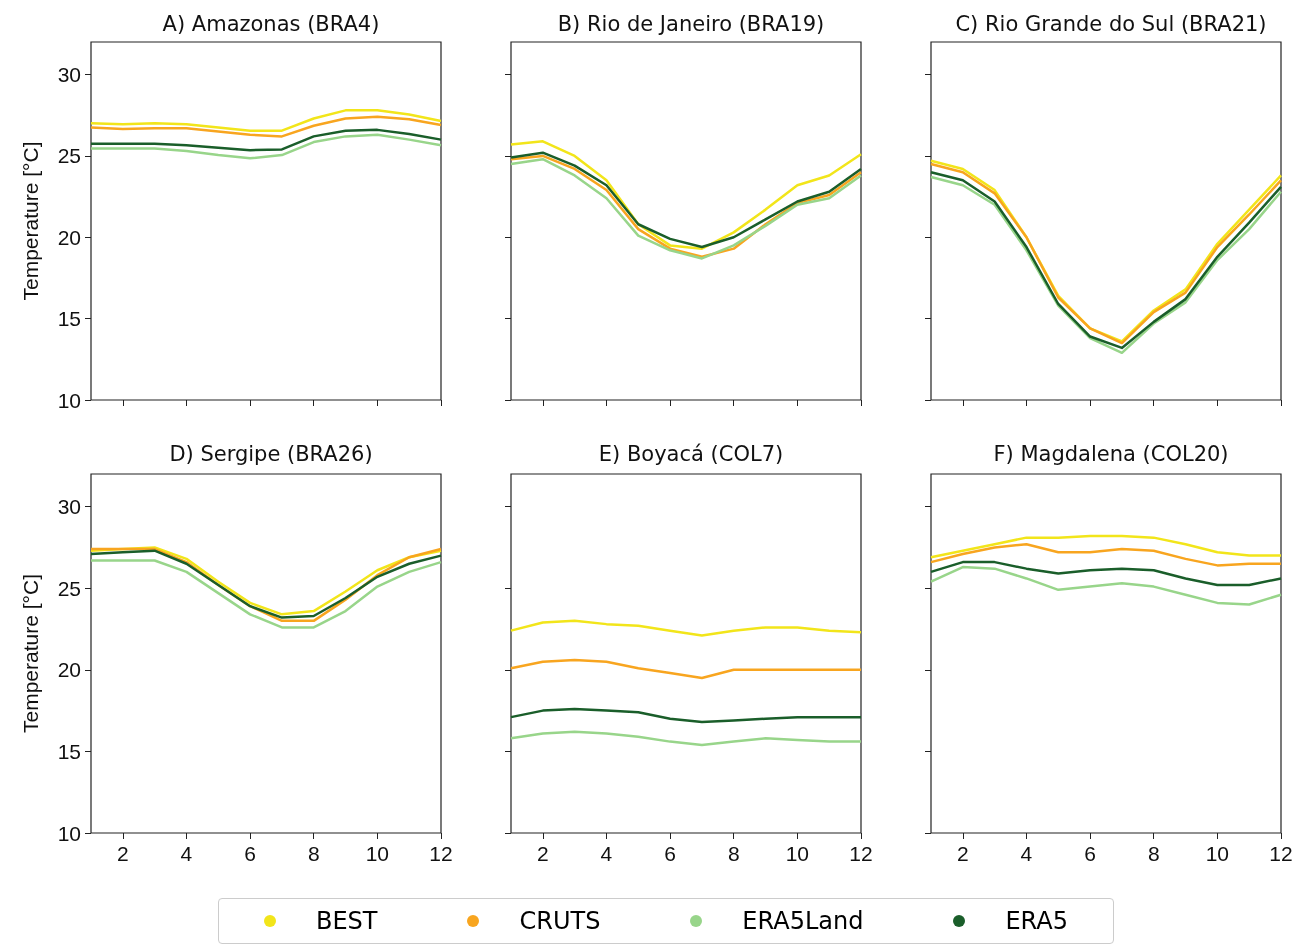 The image size is (1311, 947). What do you see at coordinates (1111, 453) in the screenshot?
I see `chart-title: F) Magdalena (COL20)` at bounding box center [1111, 453].